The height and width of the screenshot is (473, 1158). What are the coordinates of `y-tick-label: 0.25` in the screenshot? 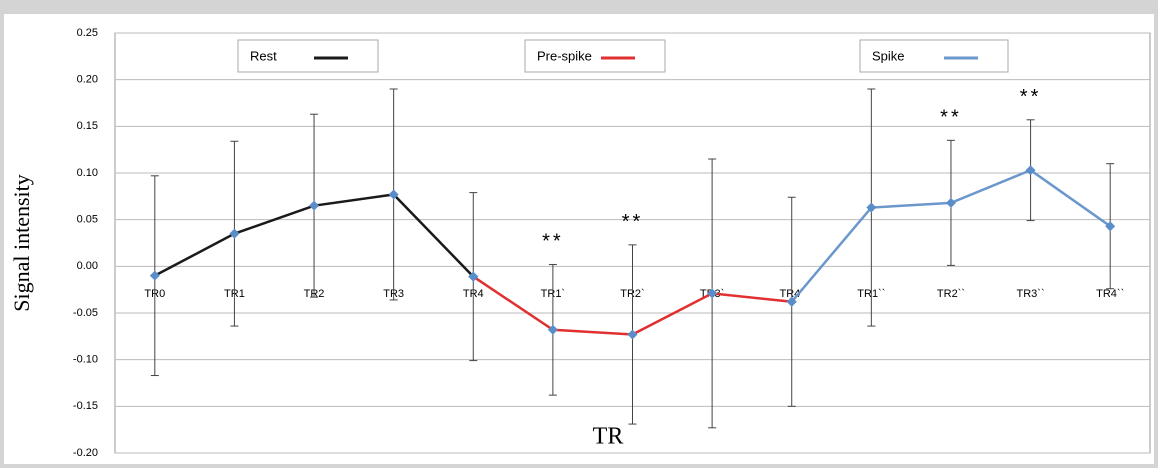 It's located at (87, 33).